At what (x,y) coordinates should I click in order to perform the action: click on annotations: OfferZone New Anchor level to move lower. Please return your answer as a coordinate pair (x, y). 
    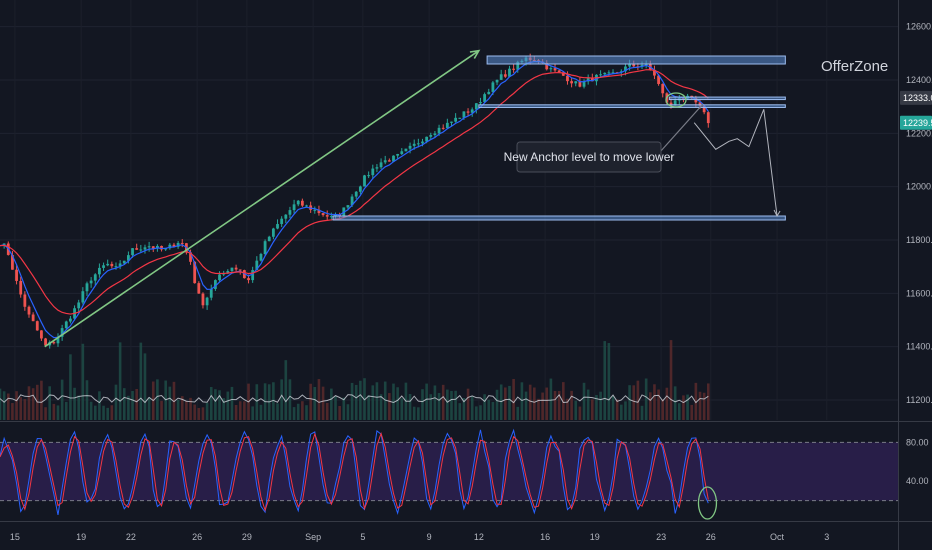
    Looking at the image, I should click on (696, 115).